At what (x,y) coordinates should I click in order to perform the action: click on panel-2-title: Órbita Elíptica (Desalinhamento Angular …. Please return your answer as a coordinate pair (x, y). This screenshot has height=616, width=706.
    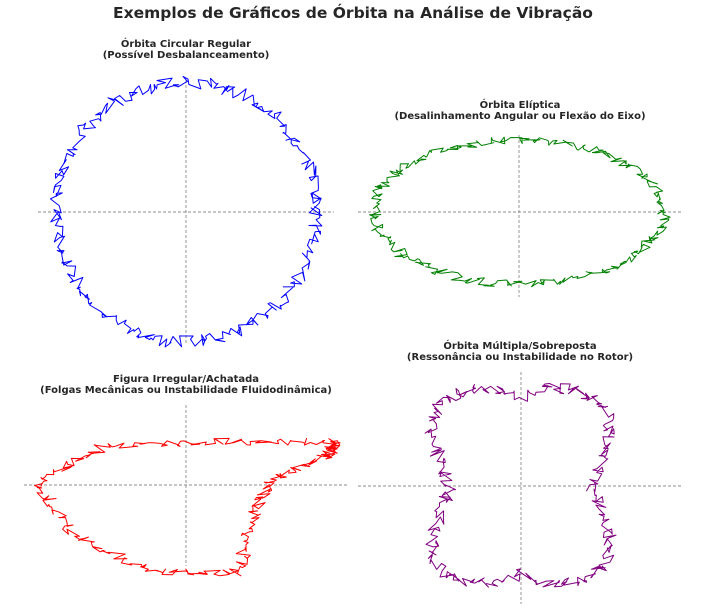
    Looking at the image, I should click on (520, 111).